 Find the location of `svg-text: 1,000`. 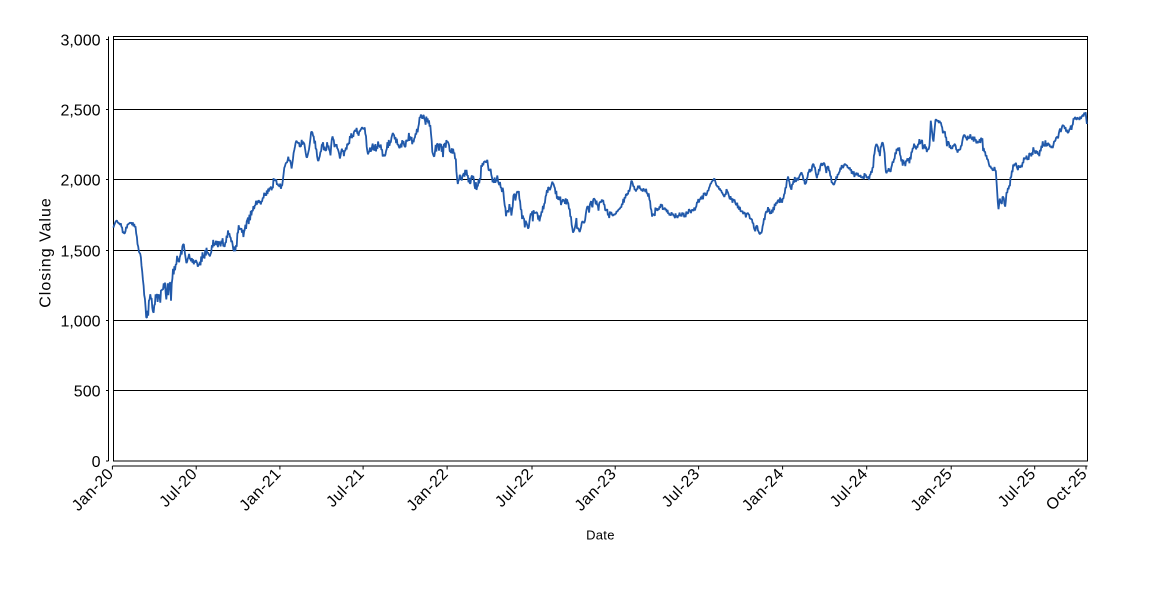

svg-text: 1,000 is located at coordinates (80, 322).